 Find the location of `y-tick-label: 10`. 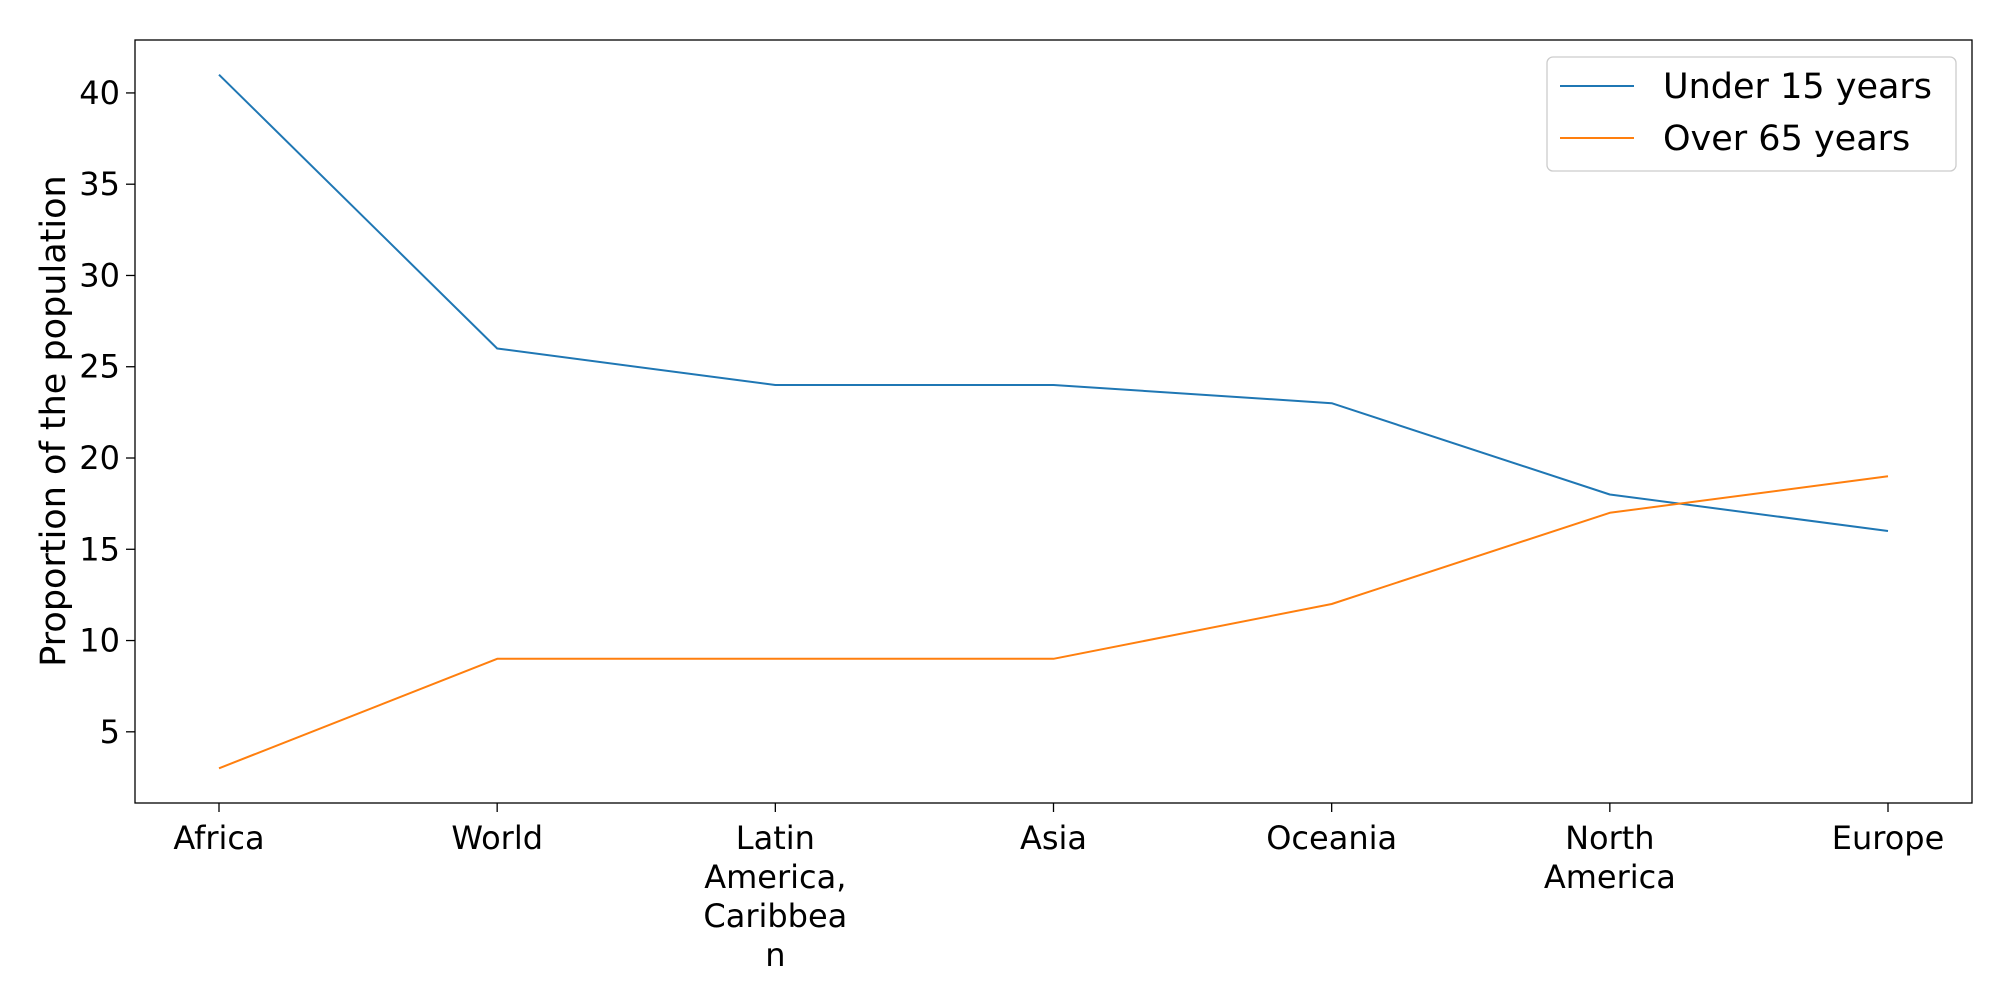

y-tick-label: 10 is located at coordinates (99, 641).